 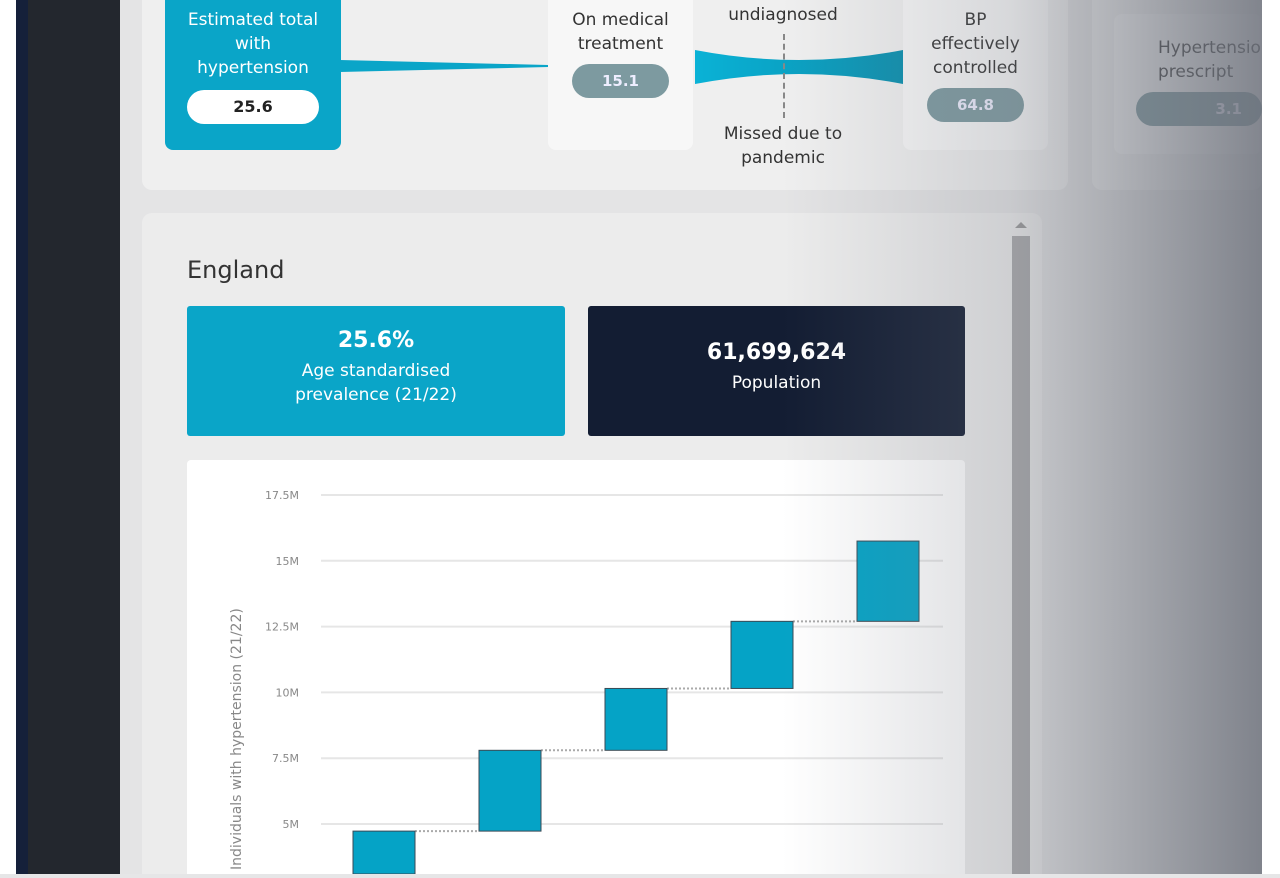 What do you see at coordinates (237, 739) in the screenshot?
I see `y-axis-label: Individuals with hypertension (21/22)` at bounding box center [237, 739].